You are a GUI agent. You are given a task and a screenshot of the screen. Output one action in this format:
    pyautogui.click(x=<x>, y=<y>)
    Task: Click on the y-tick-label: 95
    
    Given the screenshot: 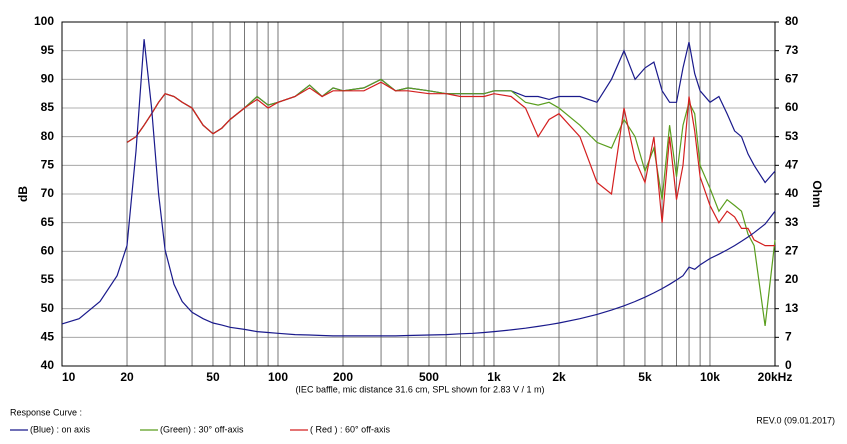 What is the action you would take?
    pyautogui.click(x=48, y=50)
    